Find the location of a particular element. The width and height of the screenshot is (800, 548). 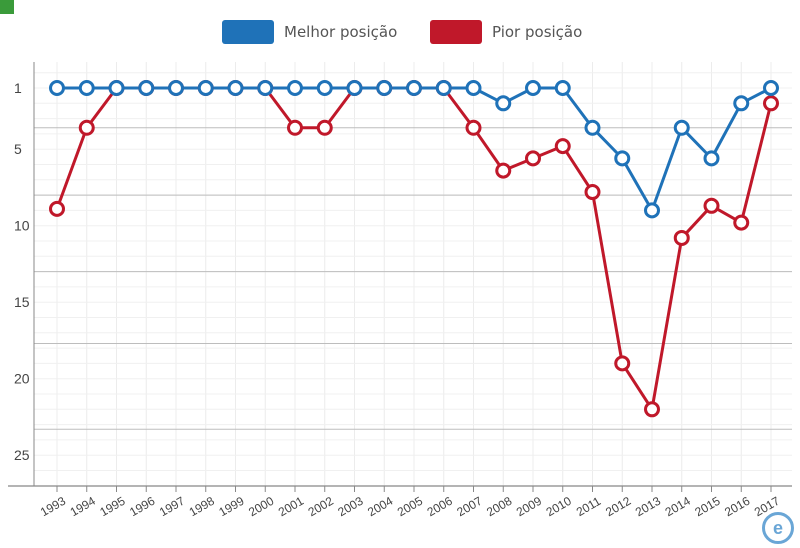

logo-badge-icon: e is located at coordinates (778, 528).